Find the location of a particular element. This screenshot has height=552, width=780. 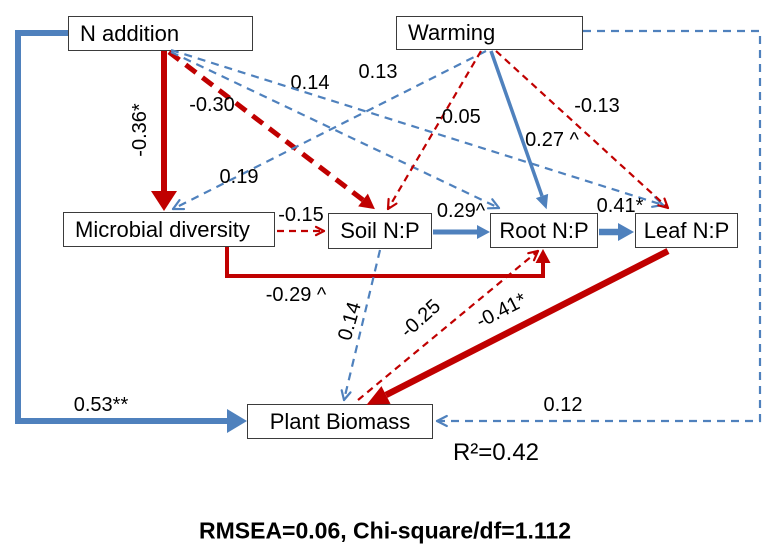

edge-nadd-root is located at coordinates (335, 130).